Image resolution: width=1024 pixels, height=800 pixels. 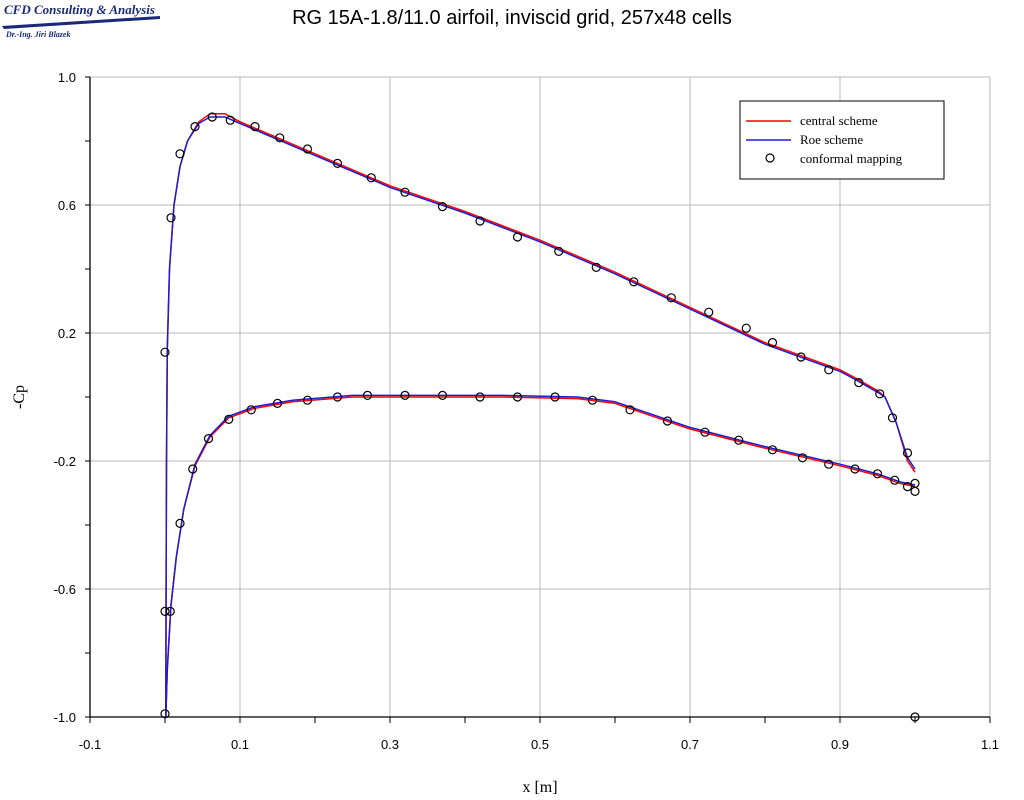 What do you see at coordinates (990, 744) in the screenshot?
I see `x-tick-label: 1.1` at bounding box center [990, 744].